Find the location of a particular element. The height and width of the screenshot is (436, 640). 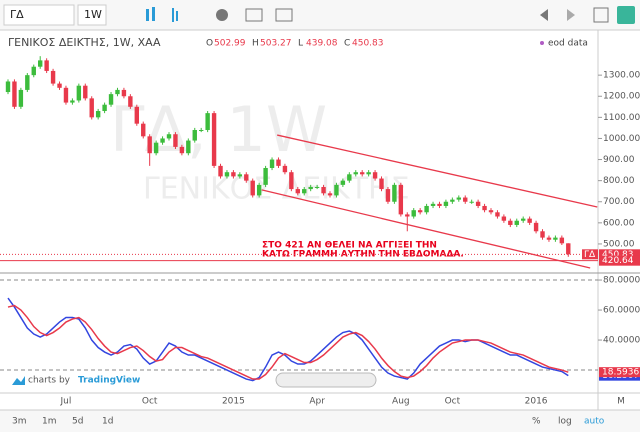

annotation: ΣΤΟ 421 ΑΝ ΘΕΛΕΙ ΝΑ ΑΓΓΙΞΕΙ ΤΗΝ is located at coordinates (349, 246).